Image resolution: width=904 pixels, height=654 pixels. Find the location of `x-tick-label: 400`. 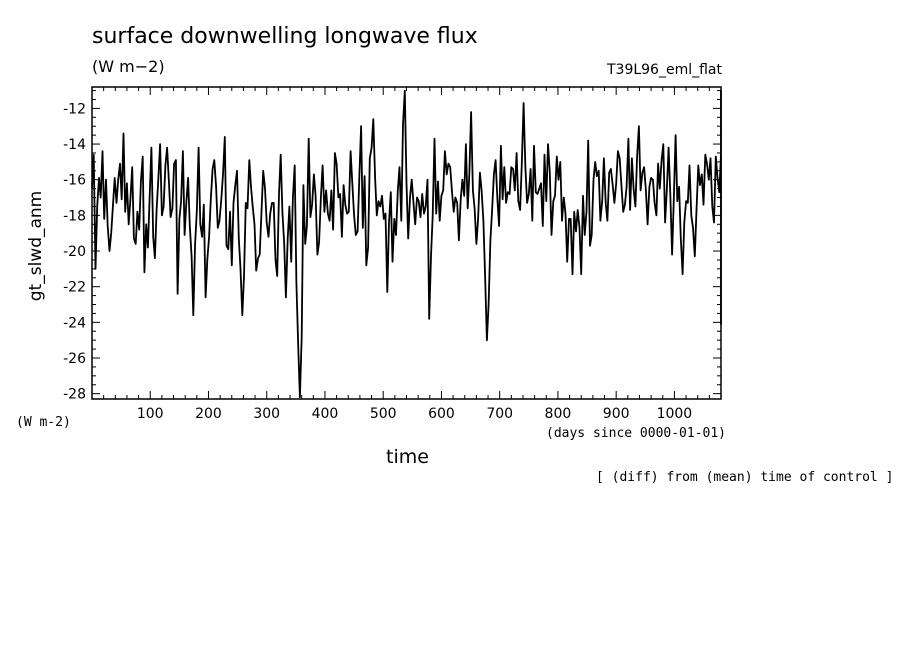

x-tick-label: 400 is located at coordinates (325, 414).